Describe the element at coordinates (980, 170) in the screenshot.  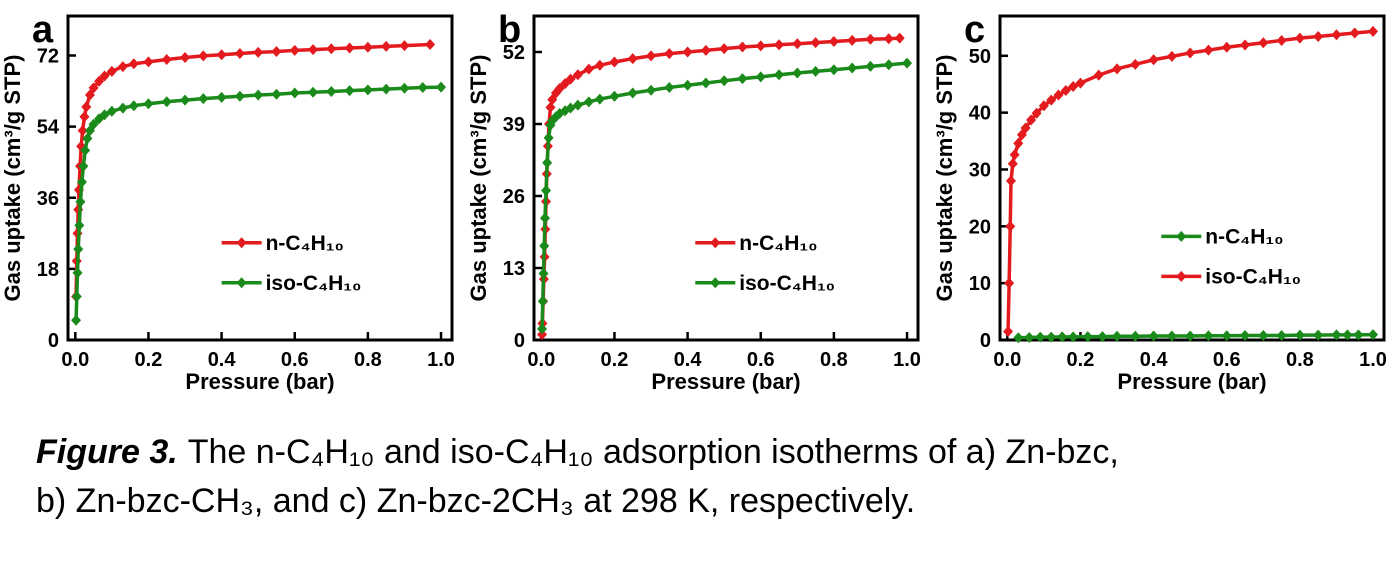
I see `y-tick-label: 30` at that location.